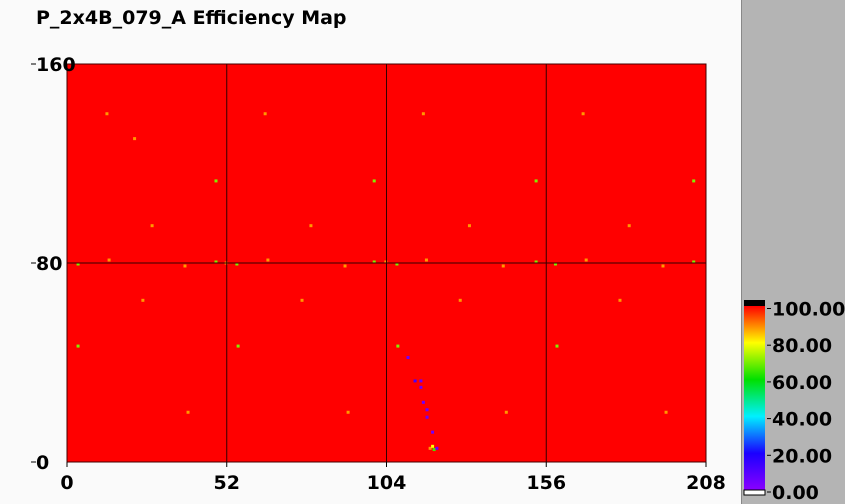 The image size is (845, 504). I want to click on colorbar: 0.00 20.00 40.00 60.00 80.00 100.00, so click(794, 401).